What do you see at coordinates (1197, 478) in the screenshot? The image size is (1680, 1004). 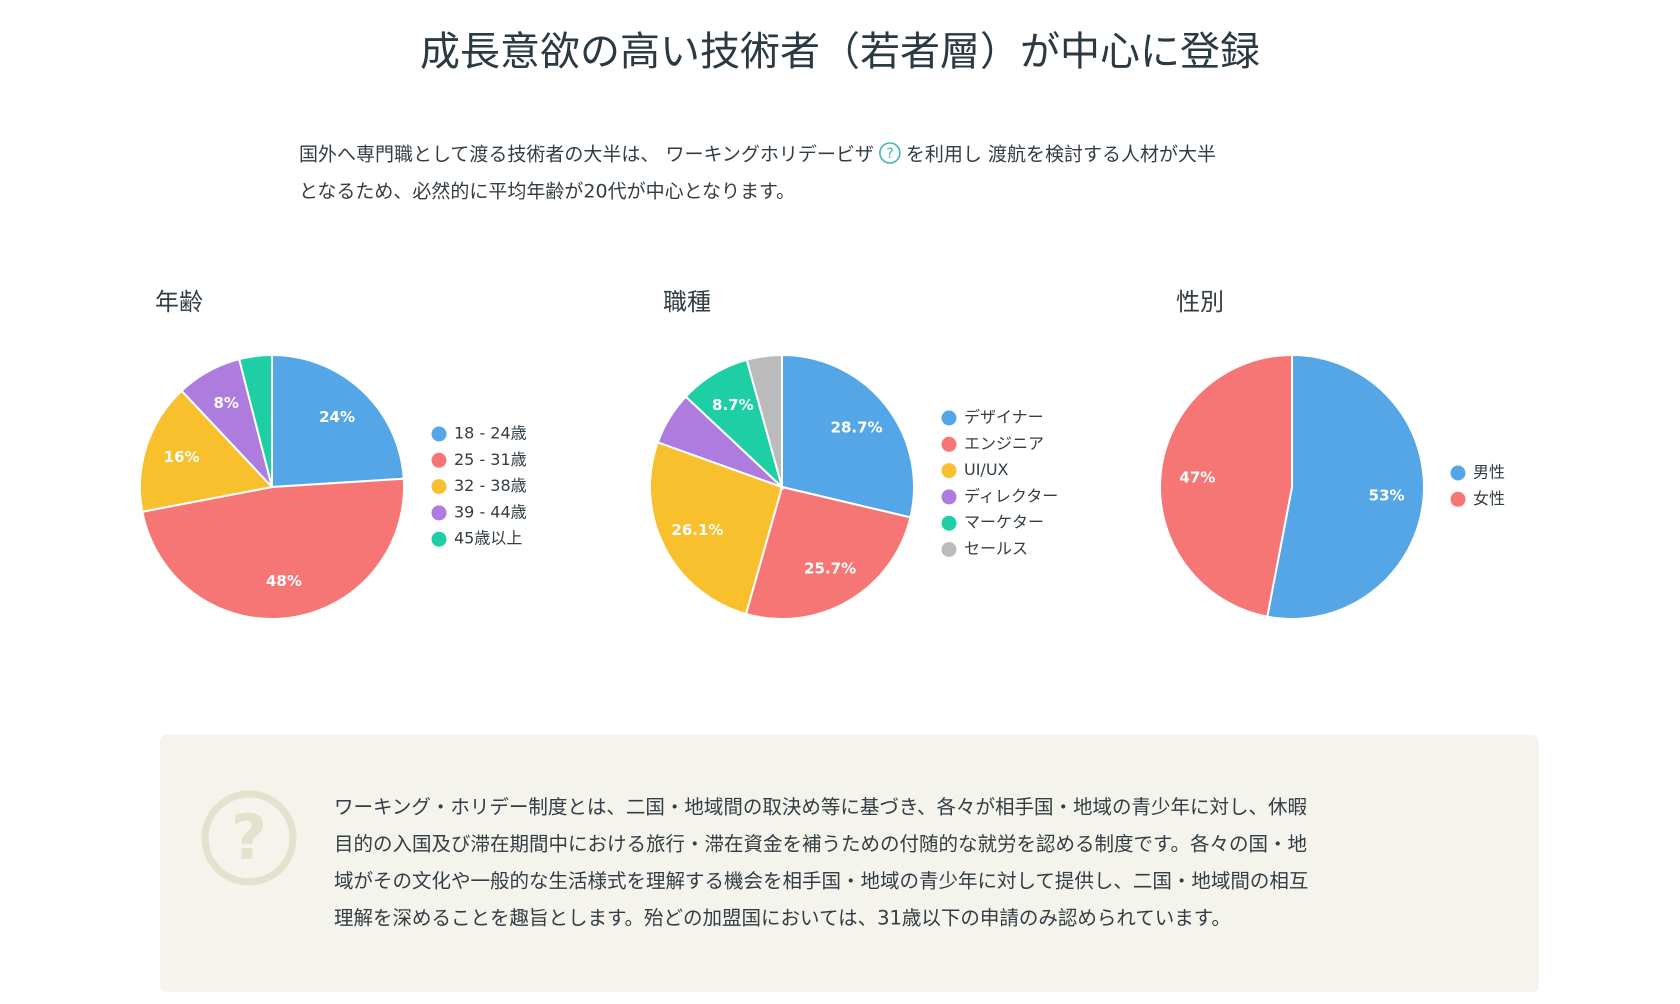 I see `slice-label: 47%` at bounding box center [1197, 478].